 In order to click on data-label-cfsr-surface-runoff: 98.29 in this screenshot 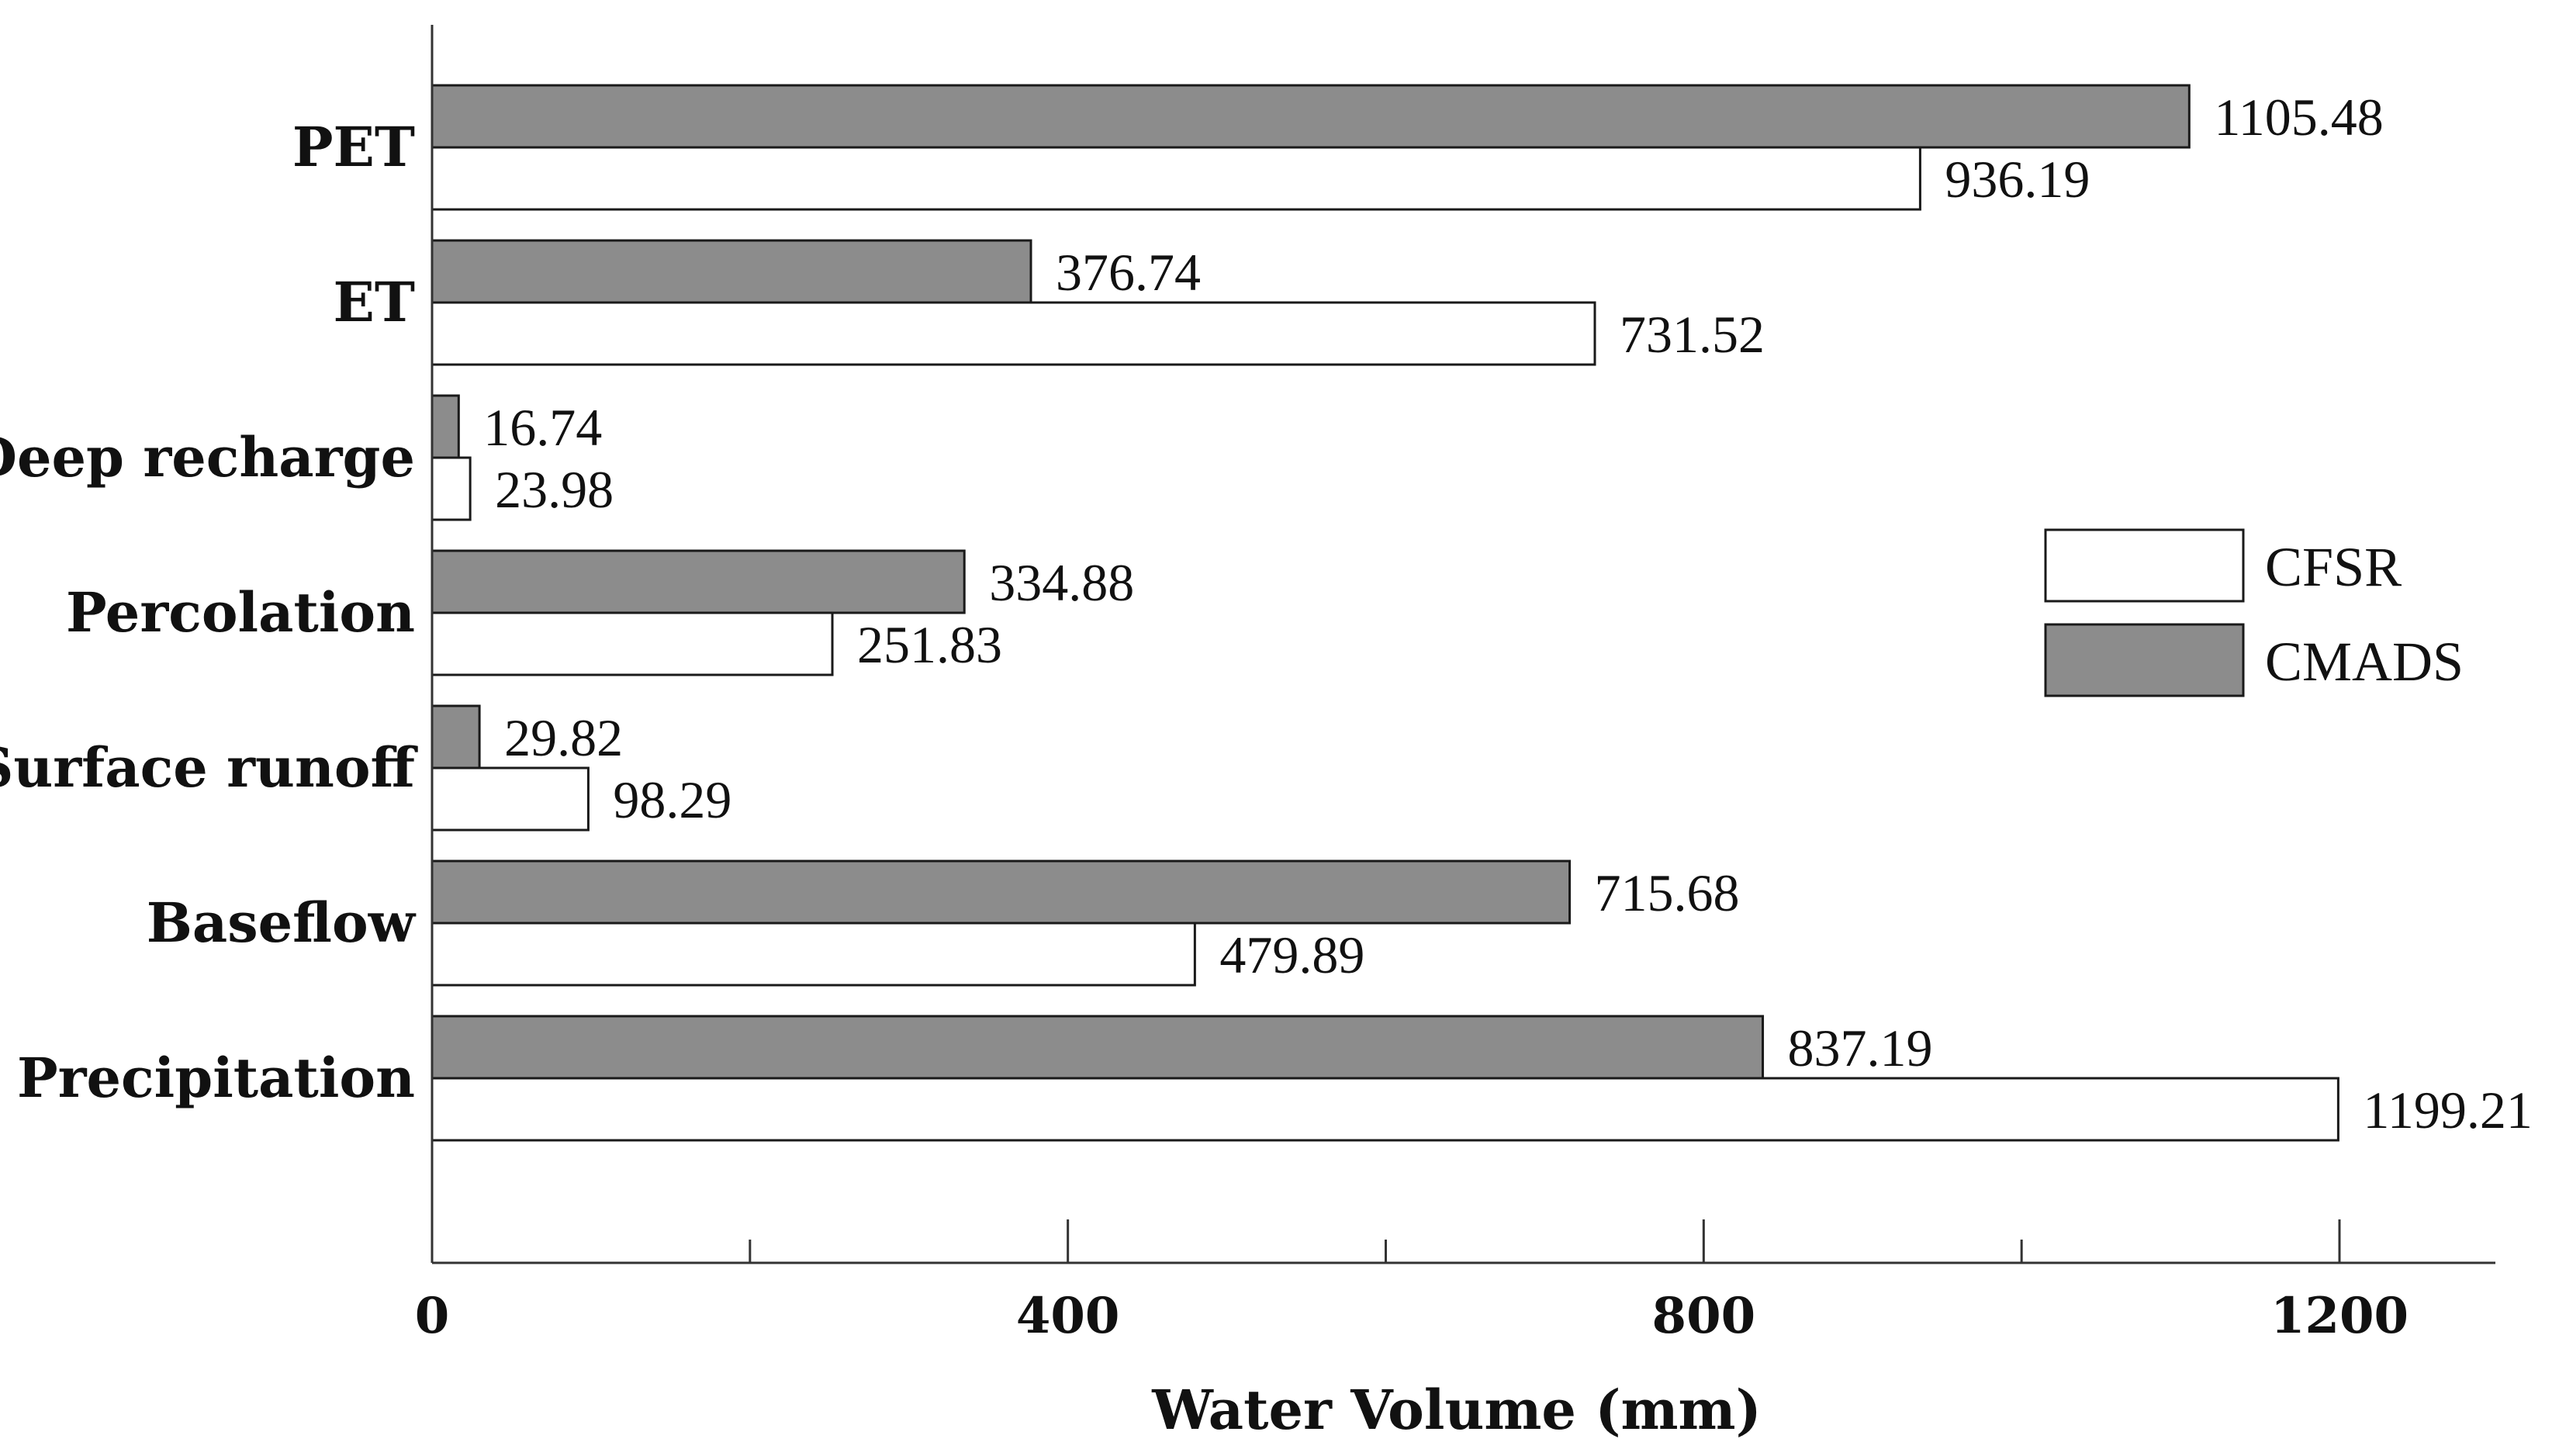, I will do `click(672, 799)`.